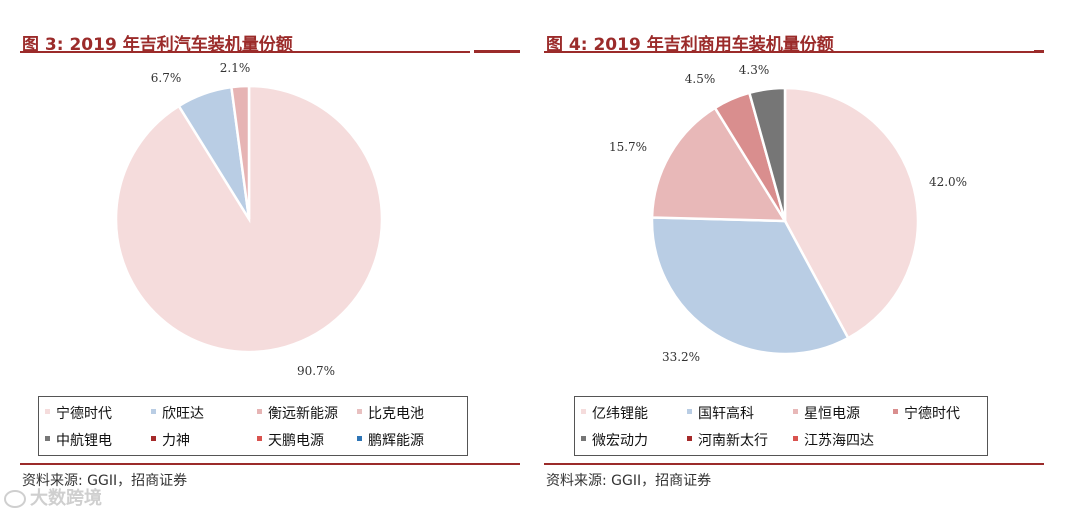 The image size is (1080, 516). I want to click on legend-item: 欣旺达, so click(177, 413).